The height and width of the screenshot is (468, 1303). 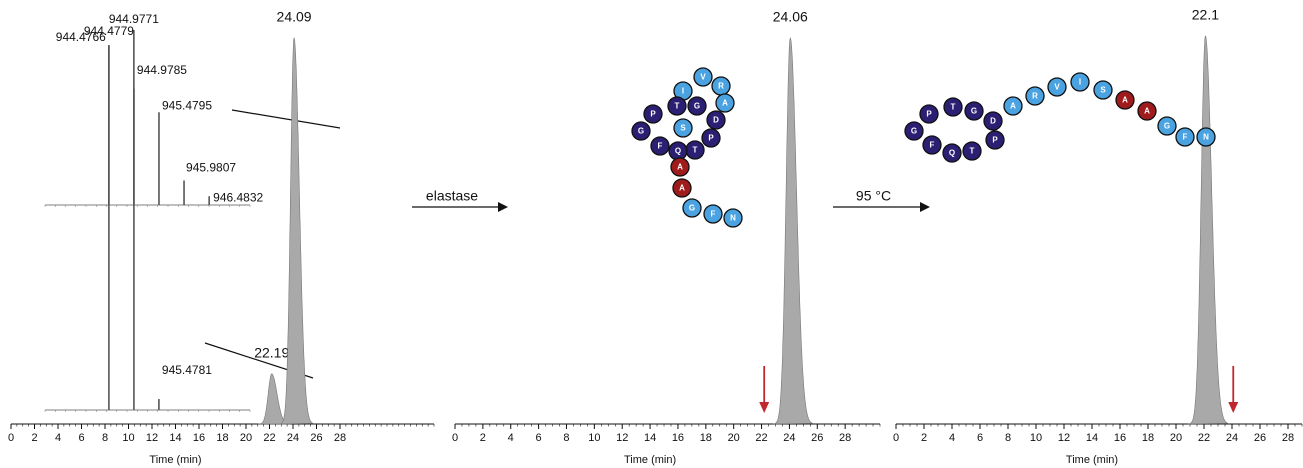 I want to click on mass-label: 944.4766, so click(x=81, y=37).